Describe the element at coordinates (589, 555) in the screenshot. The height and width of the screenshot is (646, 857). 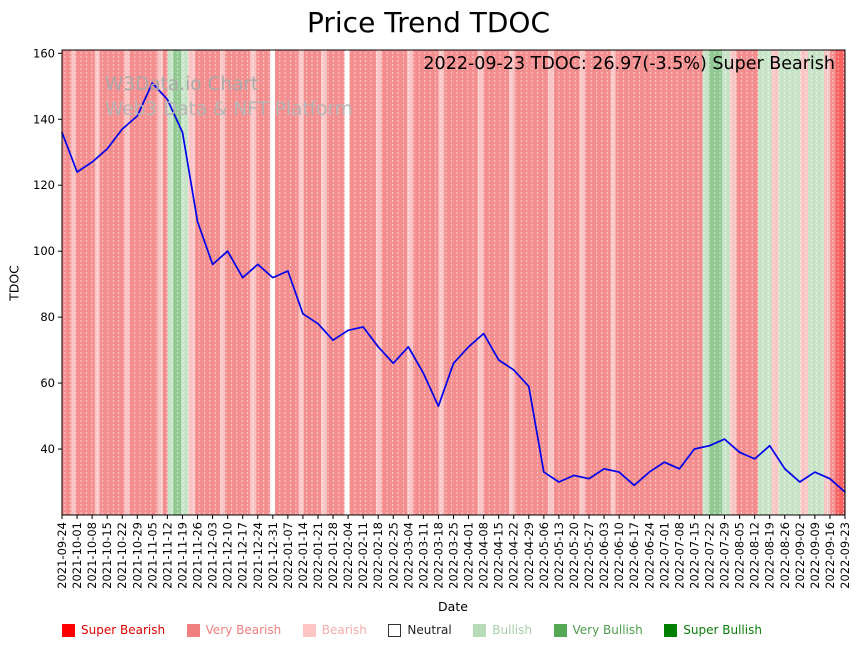
I see `x-tick-label: 2022-05-27` at that location.